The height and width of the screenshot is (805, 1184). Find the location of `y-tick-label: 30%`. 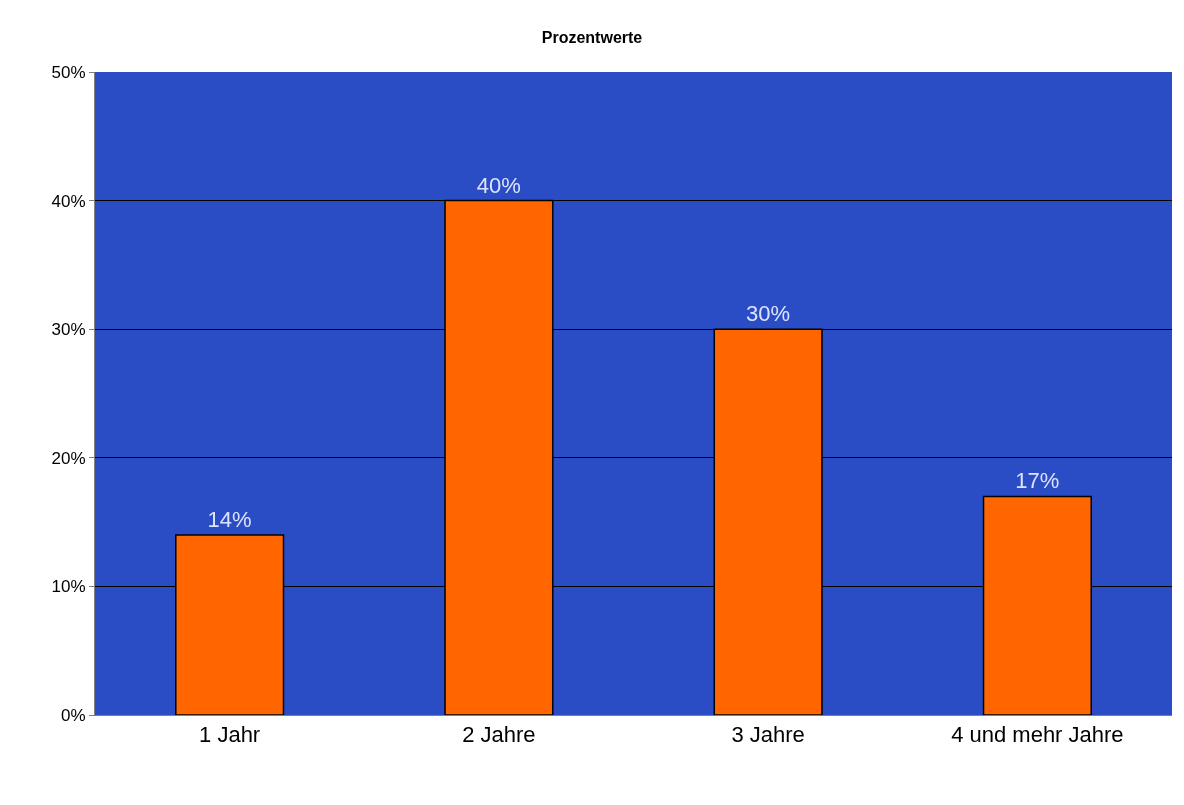

y-tick-label: 30% is located at coordinates (68, 330).